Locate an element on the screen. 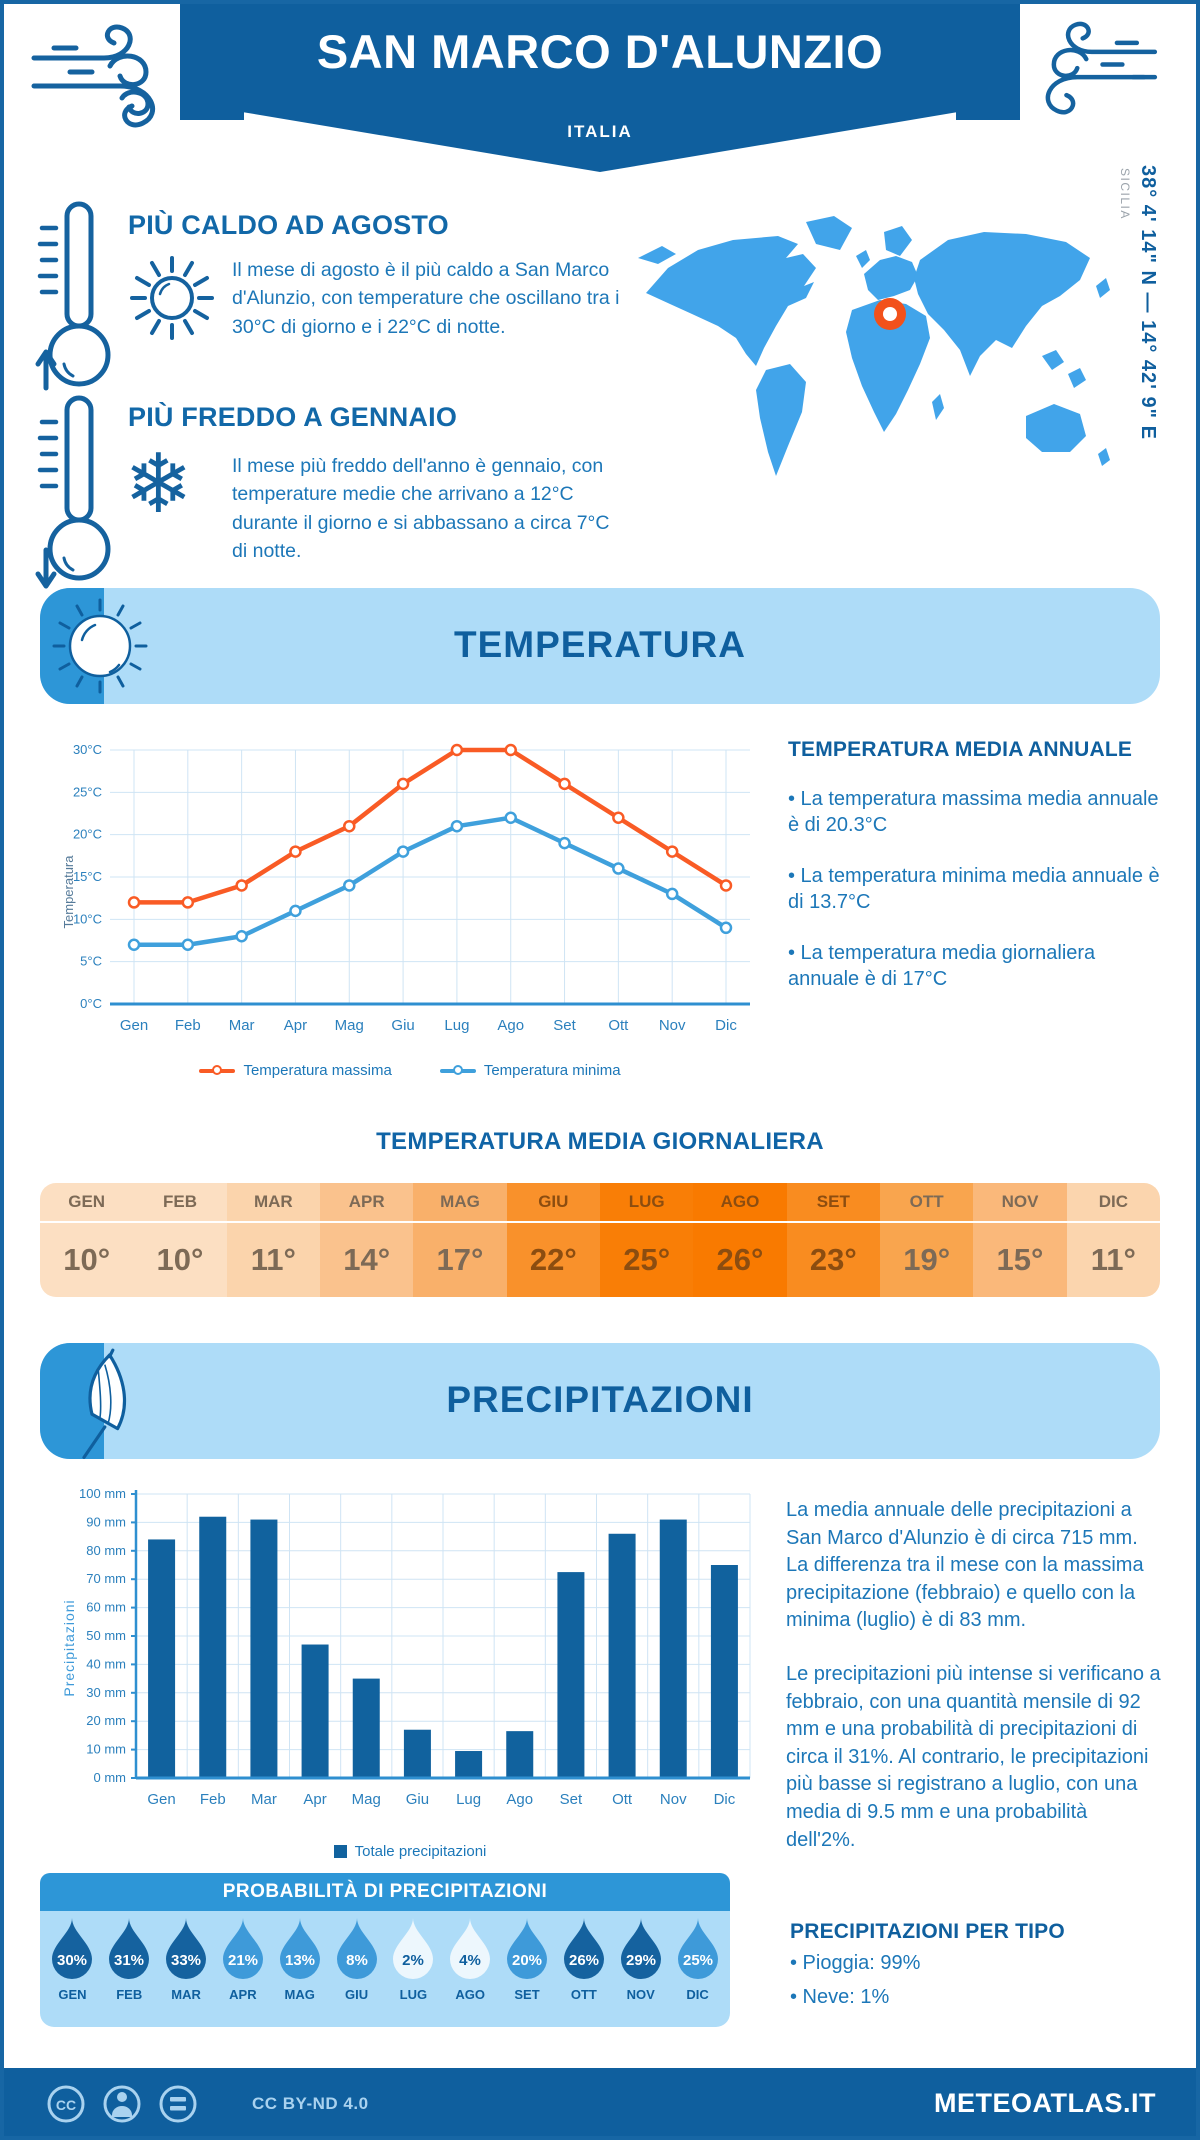 The width and height of the screenshot is (1200, 2140). temp-table-value: 19° is located at coordinates (927, 1260).